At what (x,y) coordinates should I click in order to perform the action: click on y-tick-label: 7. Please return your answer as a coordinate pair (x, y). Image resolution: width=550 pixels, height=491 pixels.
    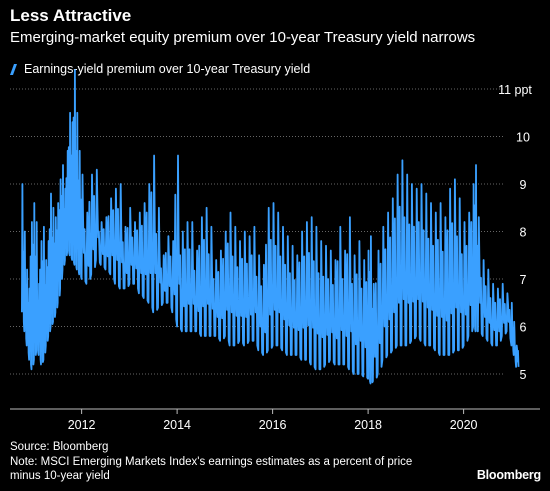
    Looking at the image, I should click on (523, 280).